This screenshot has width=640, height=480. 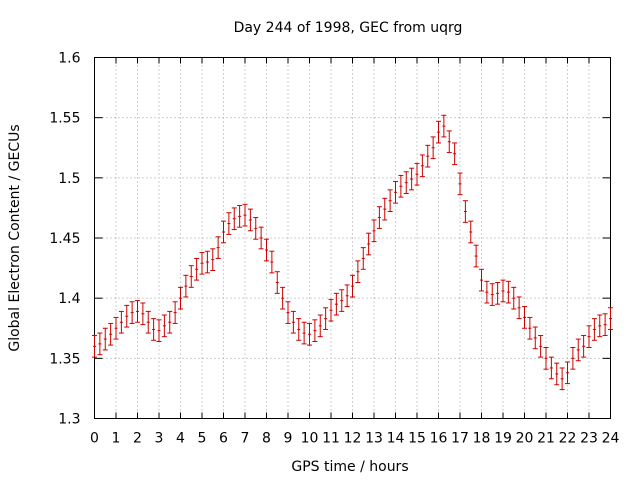 What do you see at coordinates (589, 439) in the screenshot?
I see `x-tick-label: 23` at bounding box center [589, 439].